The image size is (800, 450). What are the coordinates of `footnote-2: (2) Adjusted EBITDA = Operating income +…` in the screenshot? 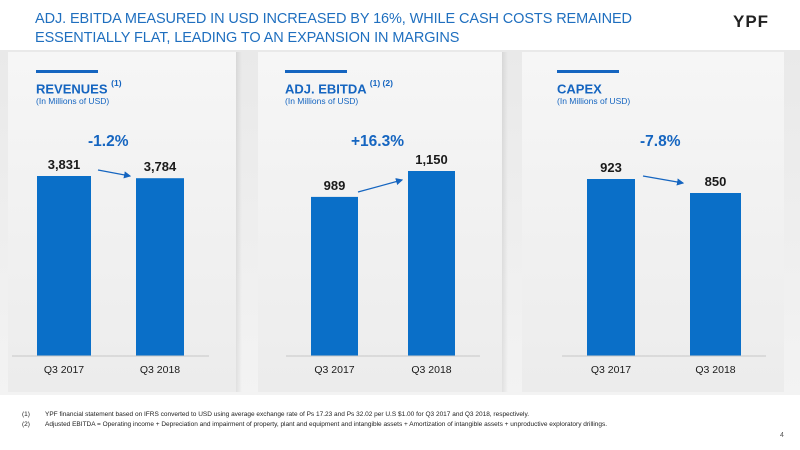 It's located at (315, 424).